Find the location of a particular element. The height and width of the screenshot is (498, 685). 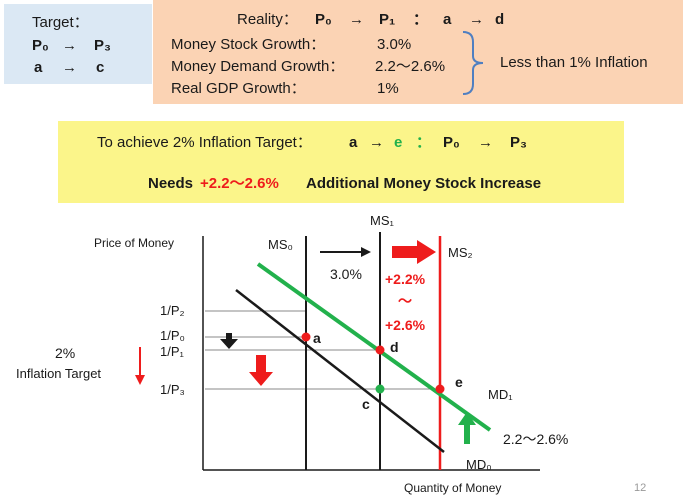

goal-arrow-2: → is located at coordinates (485, 142).